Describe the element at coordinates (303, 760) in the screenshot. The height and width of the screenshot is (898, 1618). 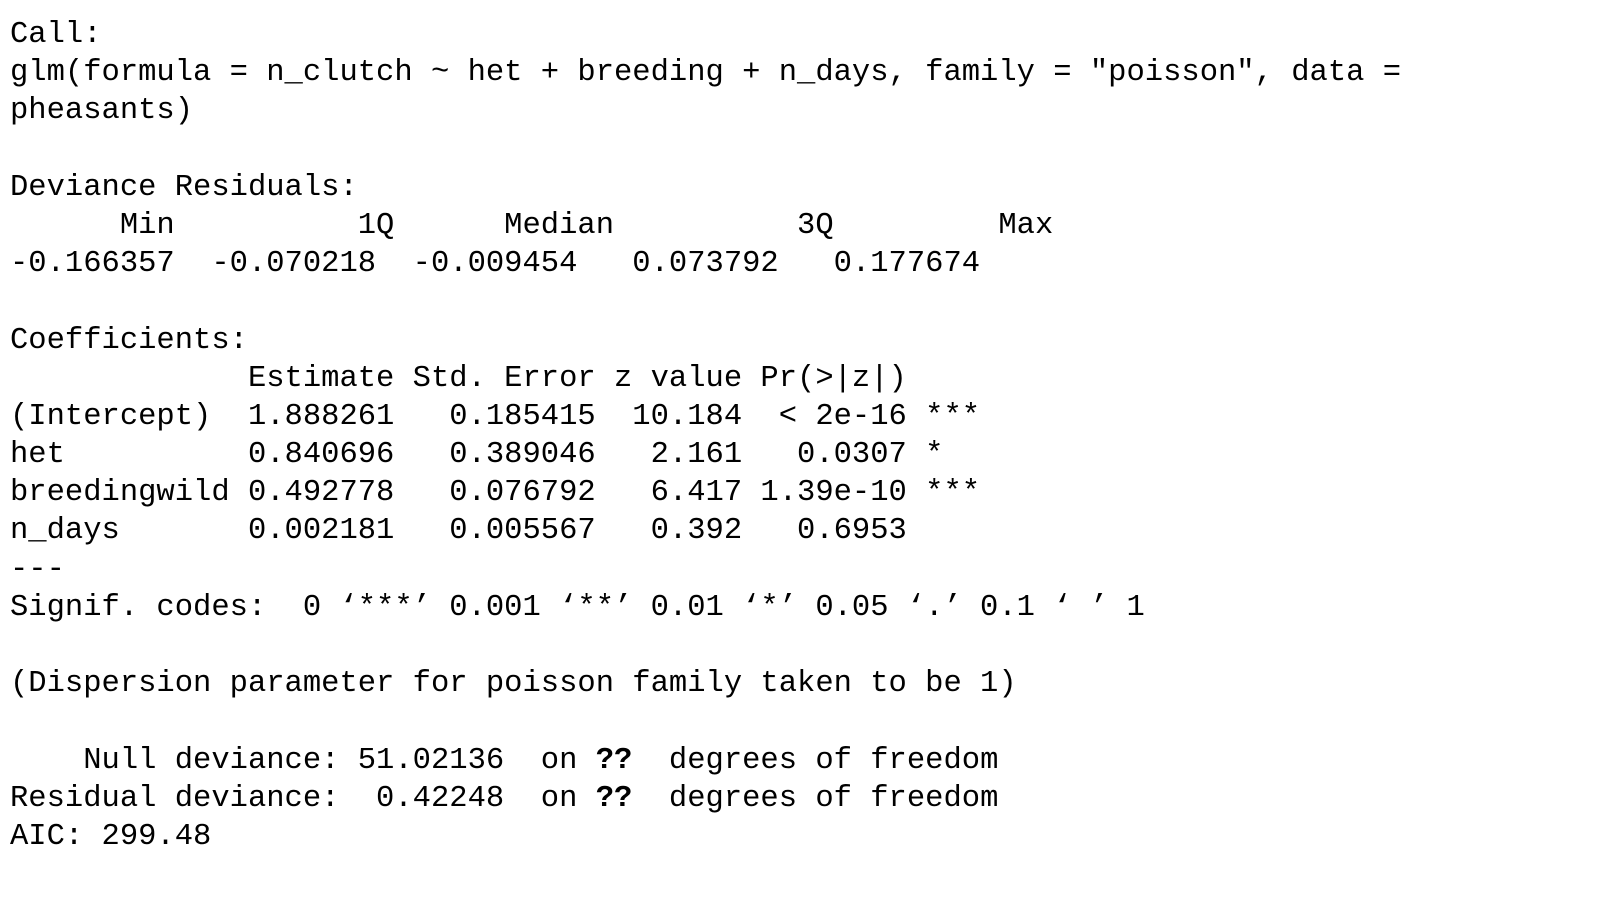
I see `null-deviance-prefix: Null deviance: 51.02136 on` at that location.